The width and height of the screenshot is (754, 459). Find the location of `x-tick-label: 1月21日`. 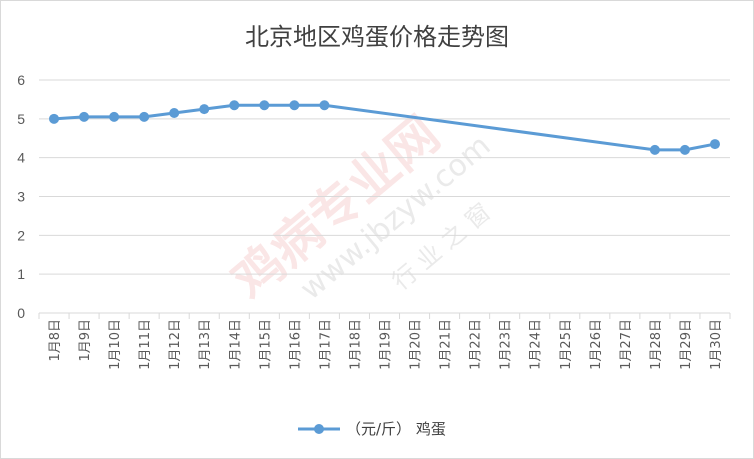

x-tick-label: 1月21日 is located at coordinates (446, 344).